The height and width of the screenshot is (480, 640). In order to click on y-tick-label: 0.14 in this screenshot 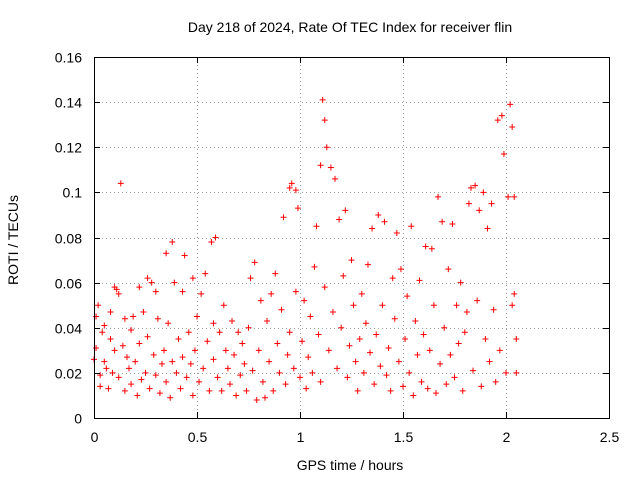, I will do `click(68, 103)`.